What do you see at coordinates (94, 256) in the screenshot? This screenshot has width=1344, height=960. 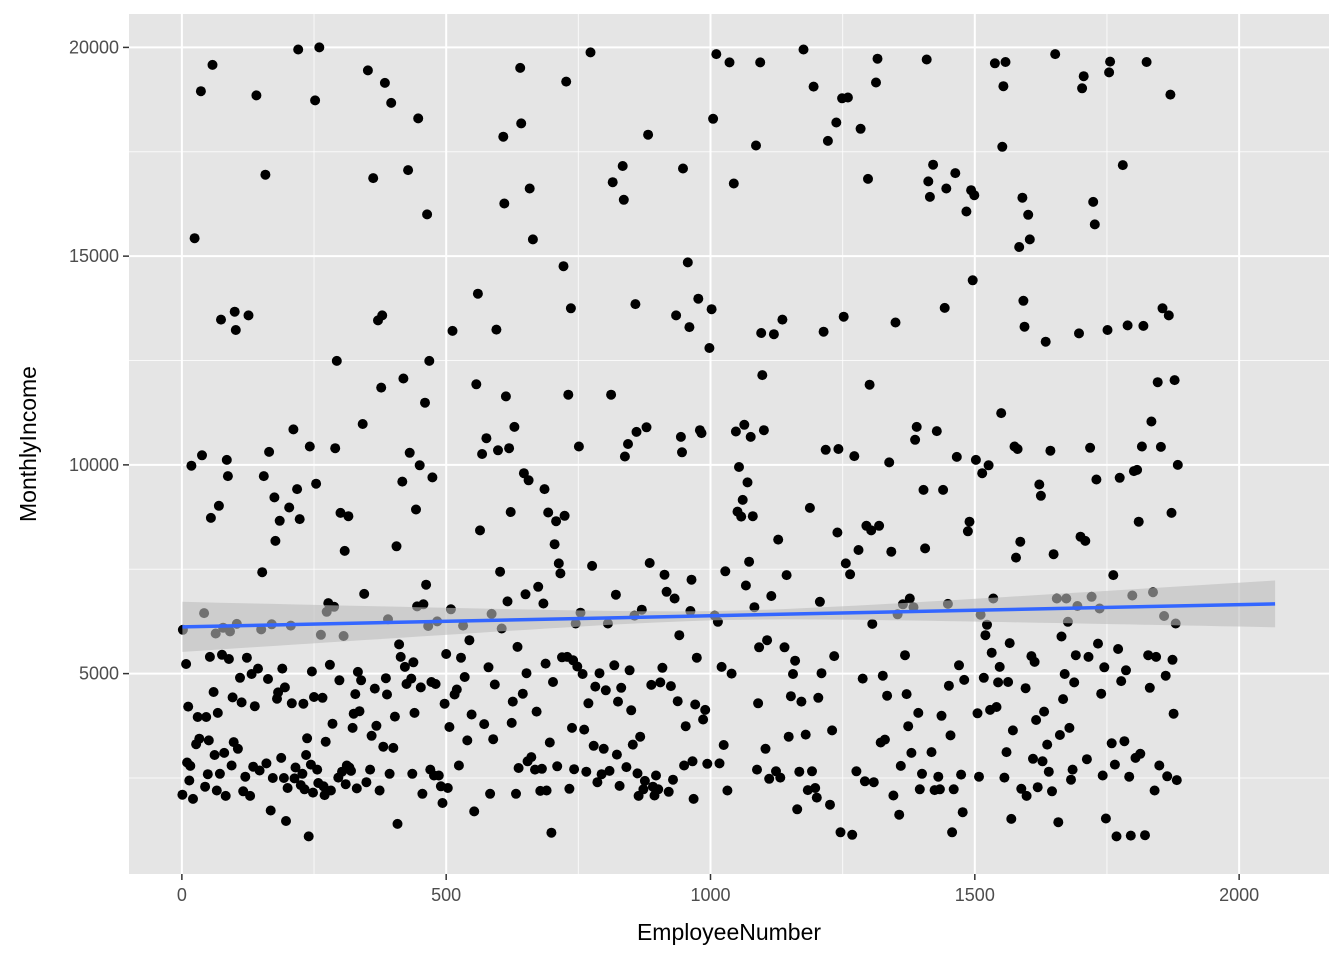 I see `y-tick-label: 15000` at bounding box center [94, 256].